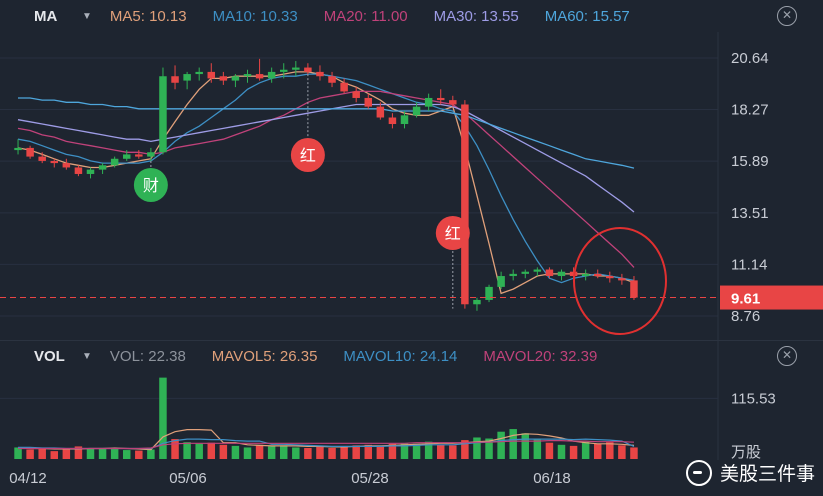 This screenshot has width=823, height=496. What do you see at coordinates (326, 133) in the screenshot?
I see `ma-line-ma60` at bounding box center [326, 133].